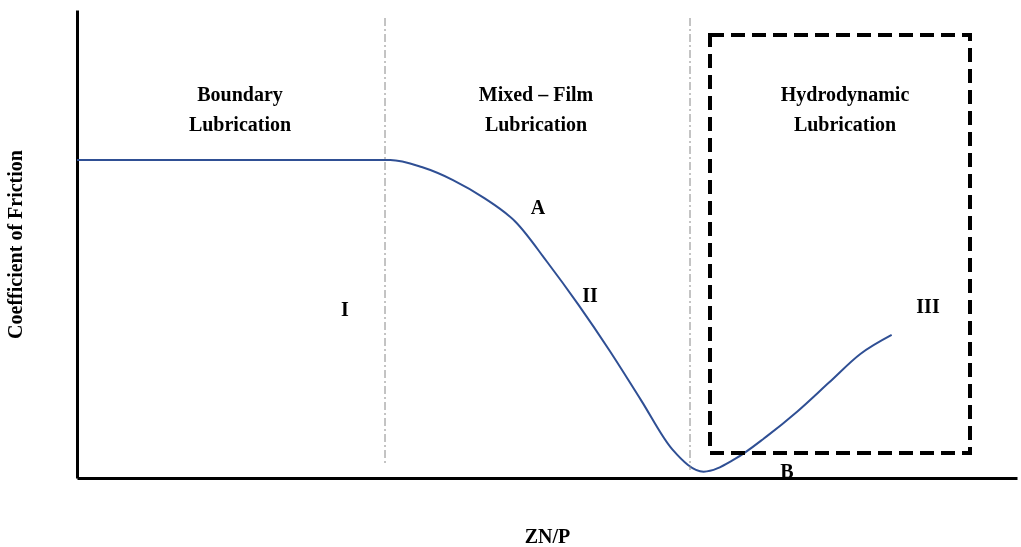 Image resolution: width=1021 pixels, height=547 pixels. What do you see at coordinates (538, 207) in the screenshot?
I see `annotation: A` at bounding box center [538, 207].